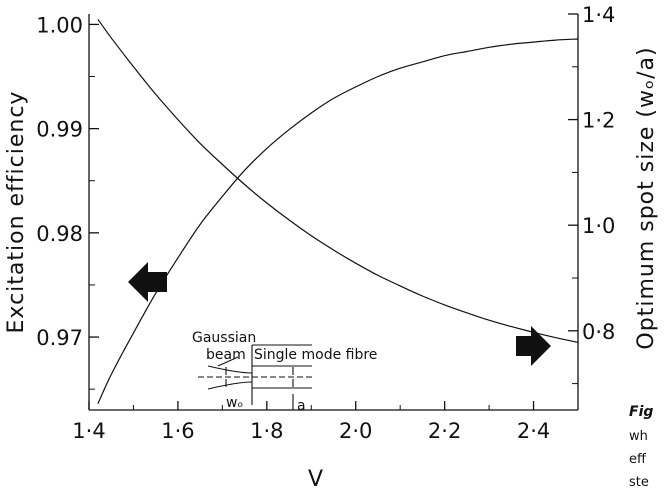 This screenshot has width=669, height=491. What do you see at coordinates (234, 403) in the screenshot?
I see `inset-label-w0: wₒ` at bounding box center [234, 403].